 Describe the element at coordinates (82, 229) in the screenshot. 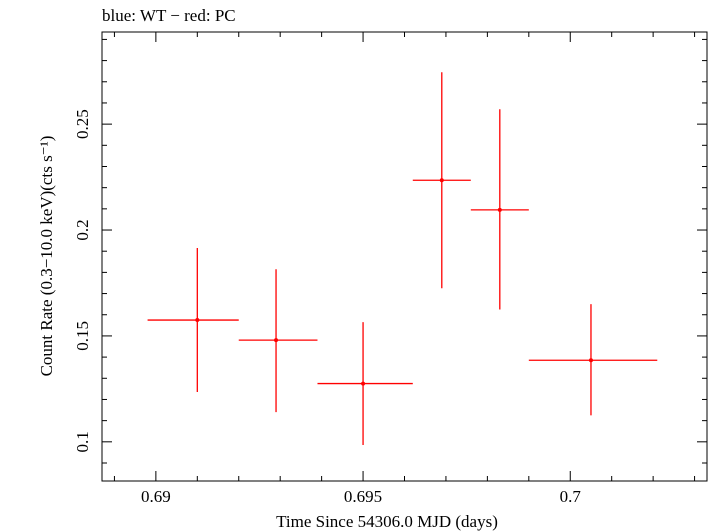

I see `y-tick-label: 0.2` at that location.